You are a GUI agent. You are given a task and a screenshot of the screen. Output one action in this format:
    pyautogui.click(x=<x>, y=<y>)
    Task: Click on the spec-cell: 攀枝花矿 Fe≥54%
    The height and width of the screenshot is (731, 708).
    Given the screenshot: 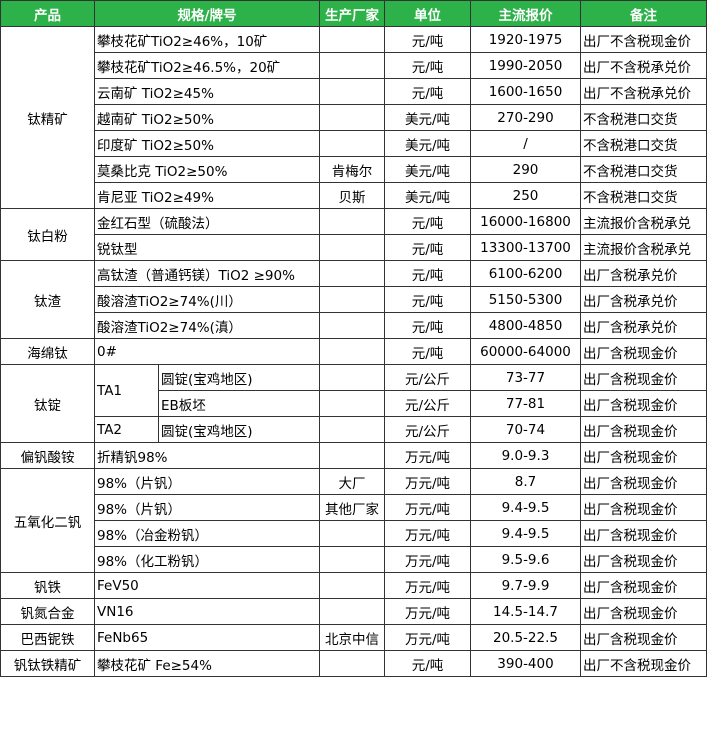 What is the action you would take?
    pyautogui.click(x=207, y=663)
    